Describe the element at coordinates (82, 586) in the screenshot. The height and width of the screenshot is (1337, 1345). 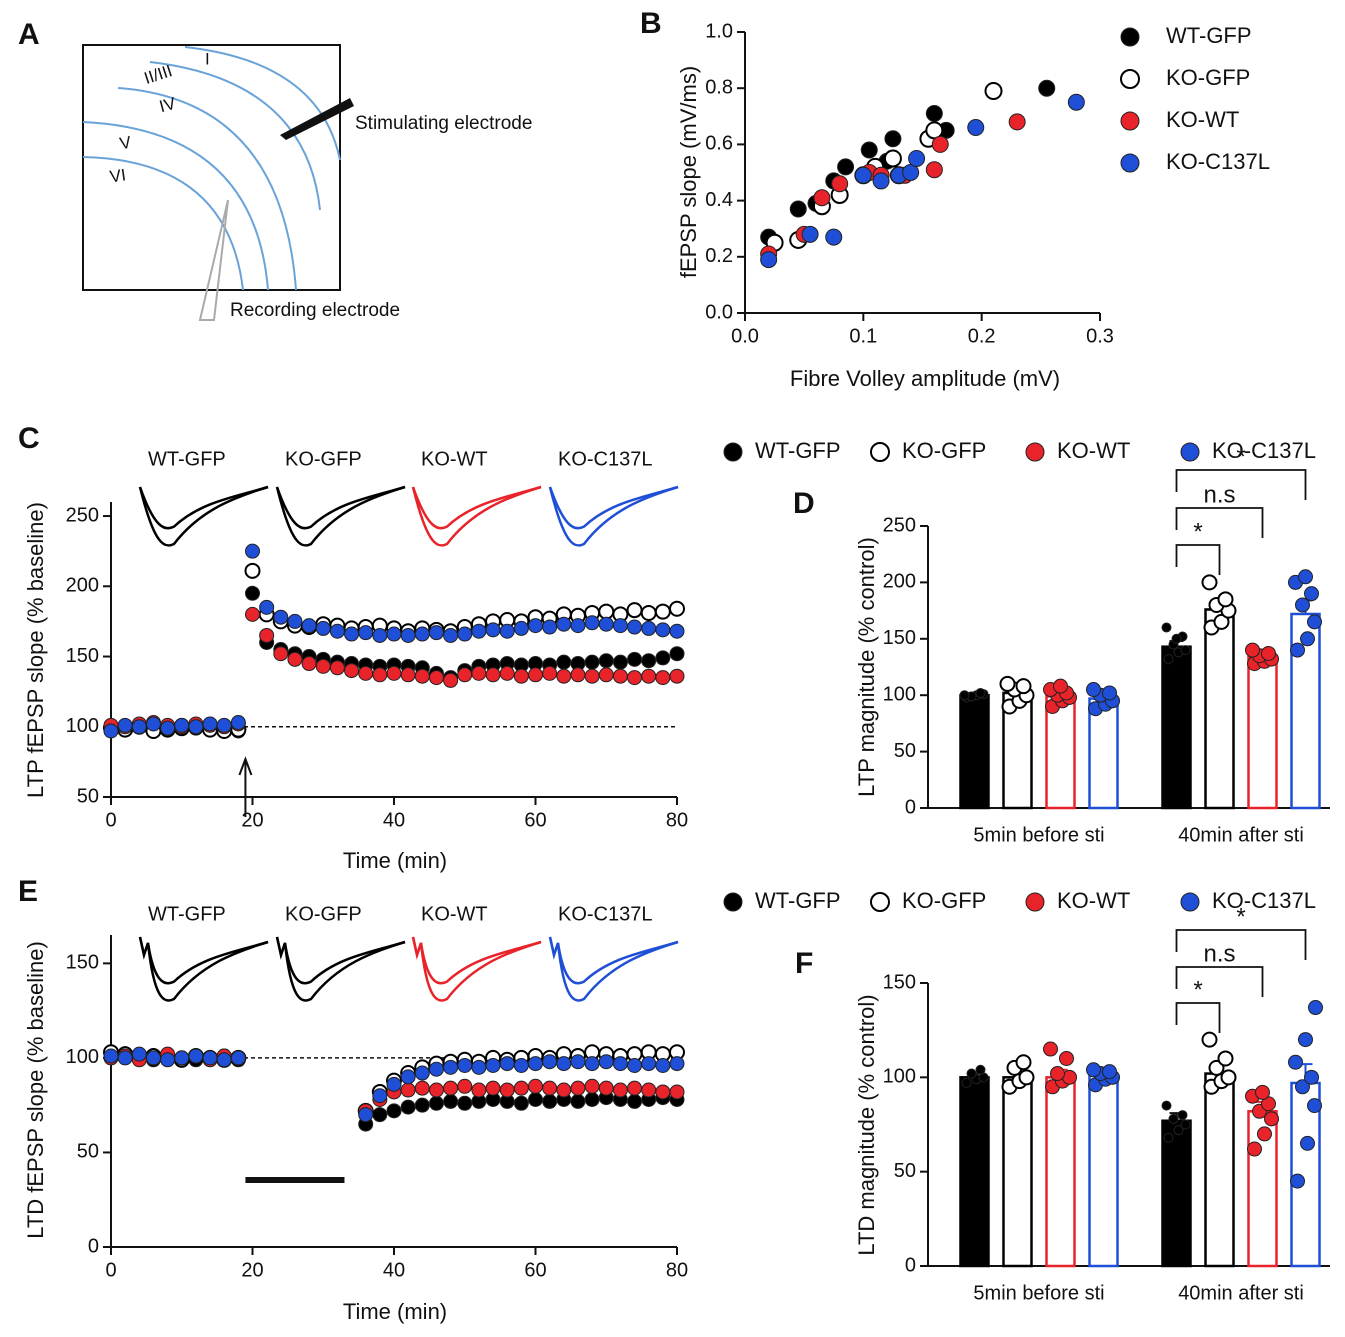
I see `y-tick-label: 200` at that location.